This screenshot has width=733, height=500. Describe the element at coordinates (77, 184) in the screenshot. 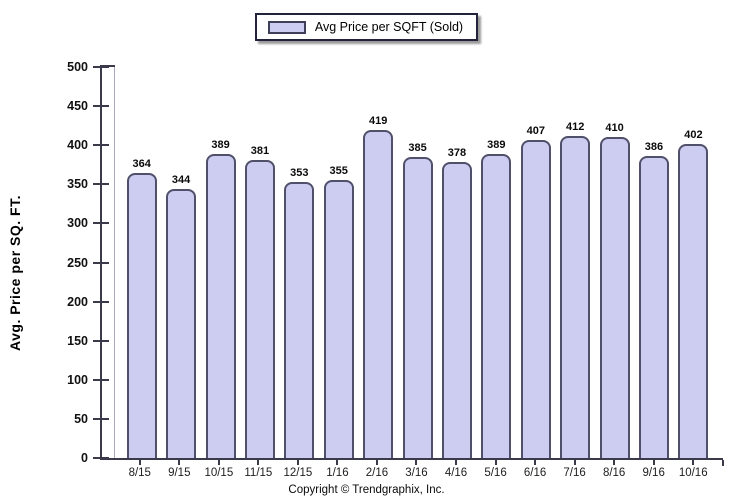

I see `y-tick-label: 350` at that location.